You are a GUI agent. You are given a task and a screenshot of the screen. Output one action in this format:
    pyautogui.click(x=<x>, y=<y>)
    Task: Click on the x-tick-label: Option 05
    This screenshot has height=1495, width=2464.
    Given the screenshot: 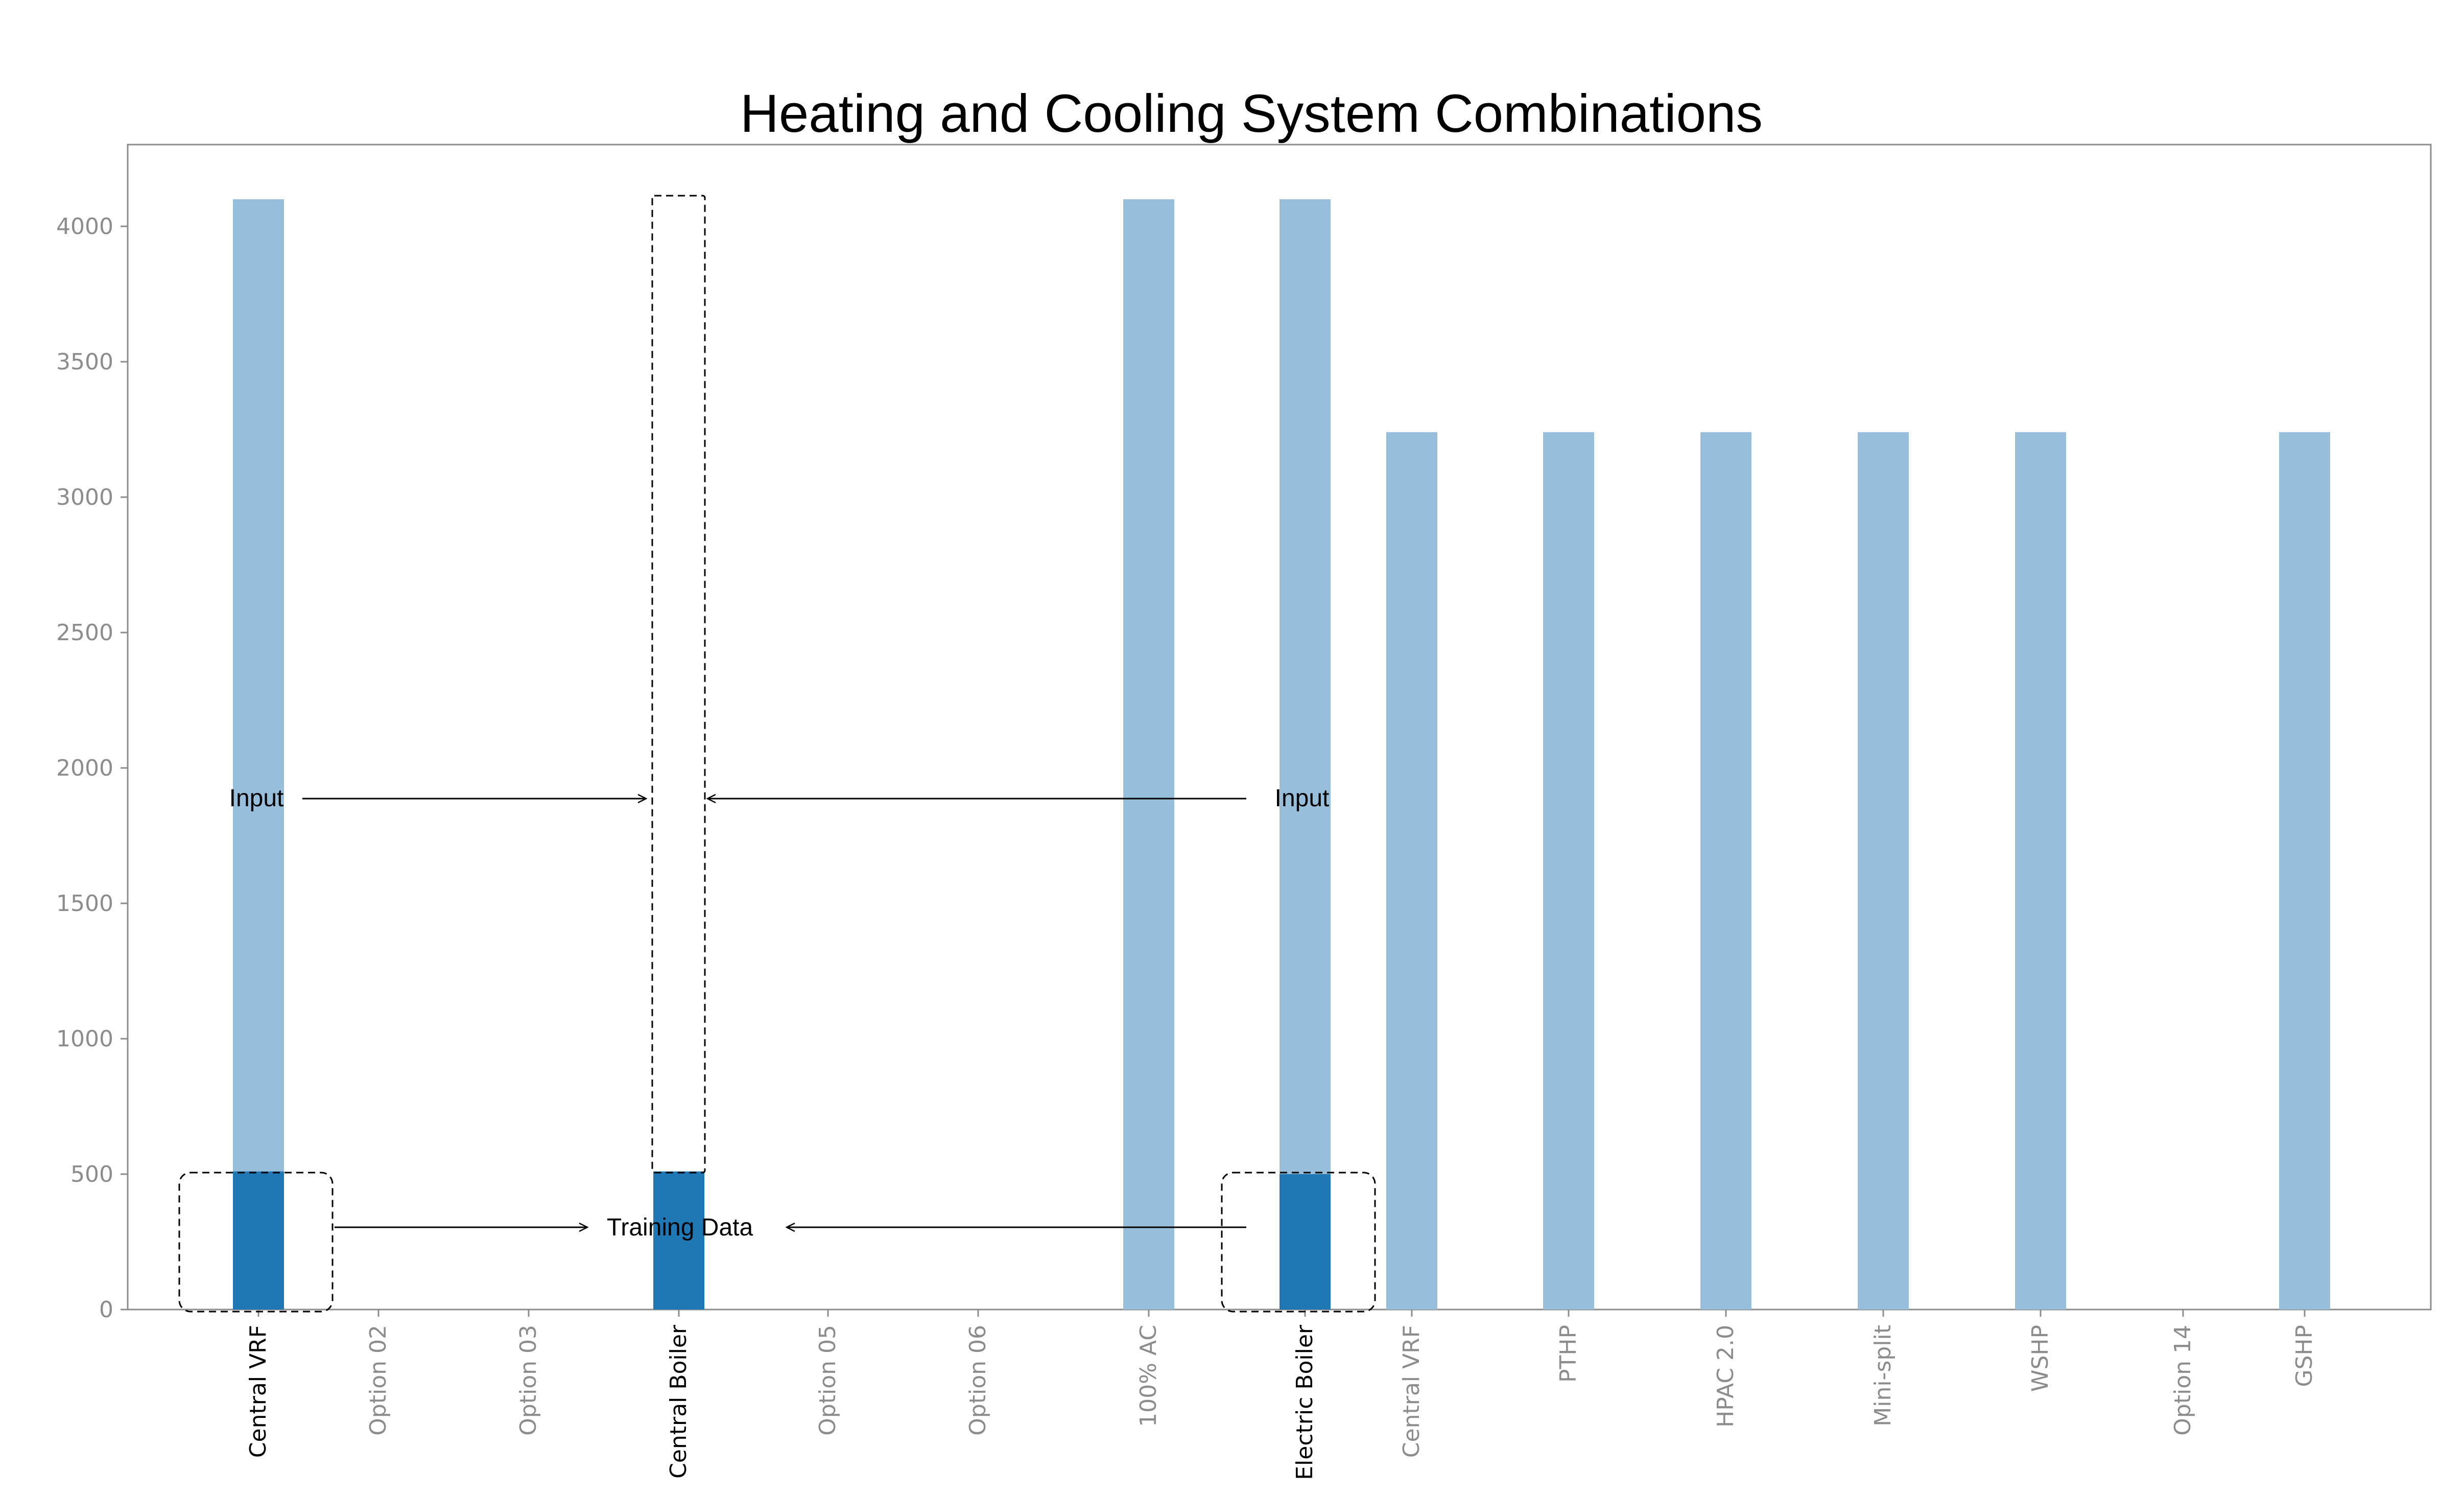 What is the action you would take?
    pyautogui.click(x=828, y=1380)
    